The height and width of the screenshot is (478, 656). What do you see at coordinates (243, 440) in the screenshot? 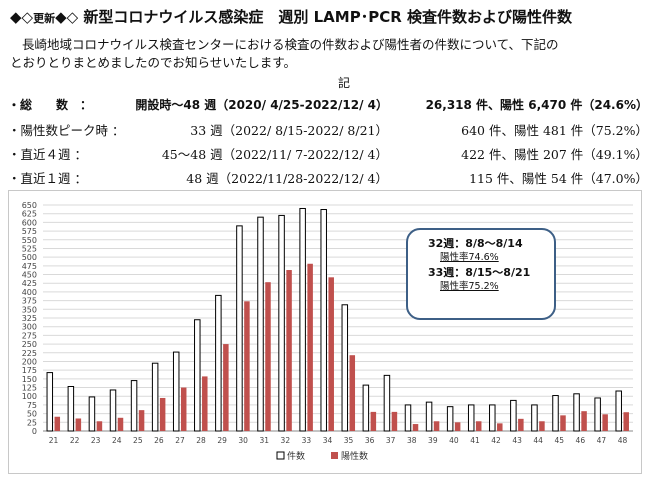
I see `x-tick-label: 30` at bounding box center [243, 440].